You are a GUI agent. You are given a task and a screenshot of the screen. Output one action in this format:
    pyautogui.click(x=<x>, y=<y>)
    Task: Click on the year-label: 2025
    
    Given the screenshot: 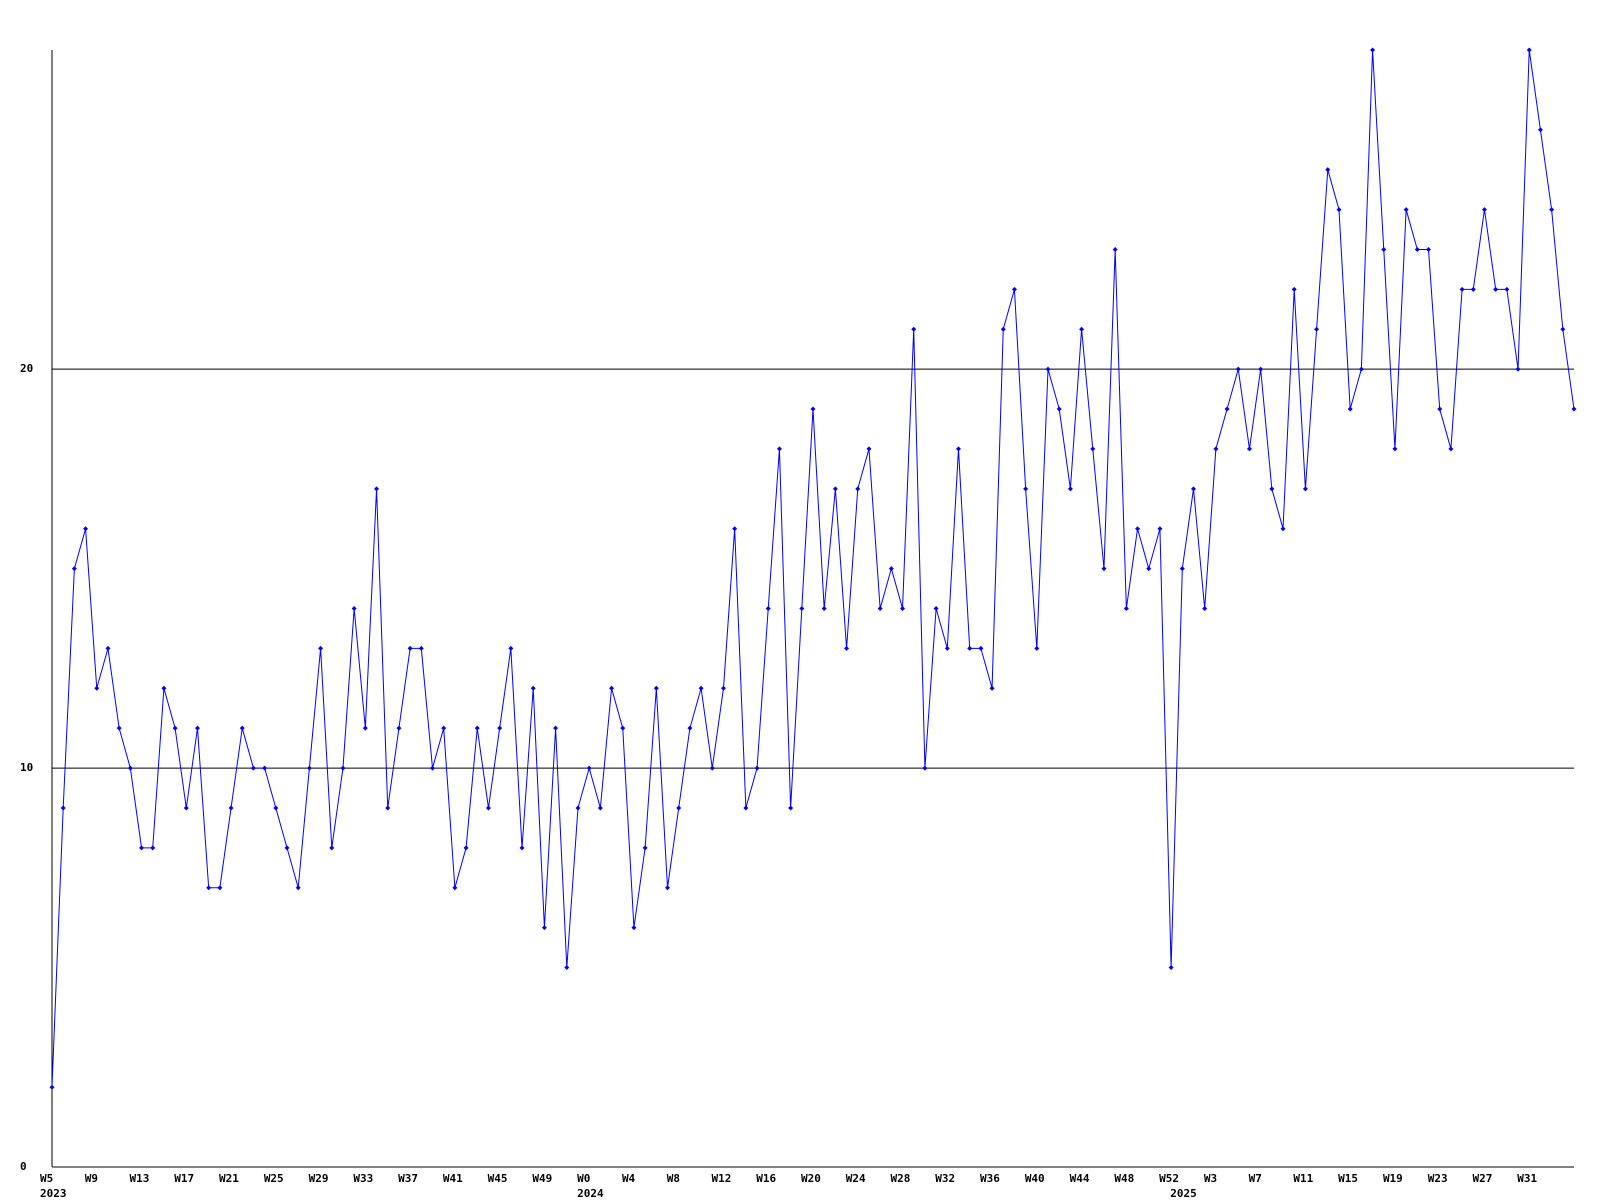 What is the action you would take?
    pyautogui.click(x=1183, y=1193)
    